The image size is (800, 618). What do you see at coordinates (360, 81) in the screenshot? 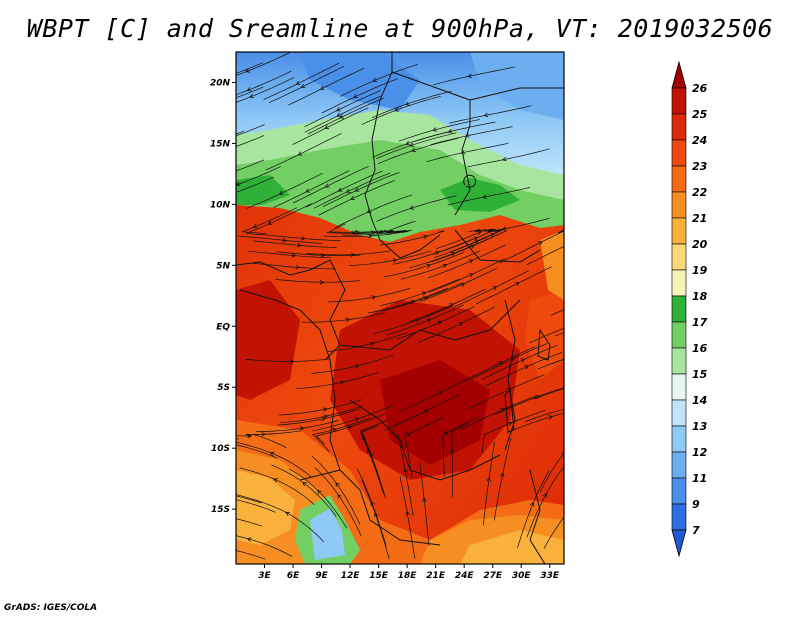
I see `wbpt-field-9-north` at bounding box center [360, 81].